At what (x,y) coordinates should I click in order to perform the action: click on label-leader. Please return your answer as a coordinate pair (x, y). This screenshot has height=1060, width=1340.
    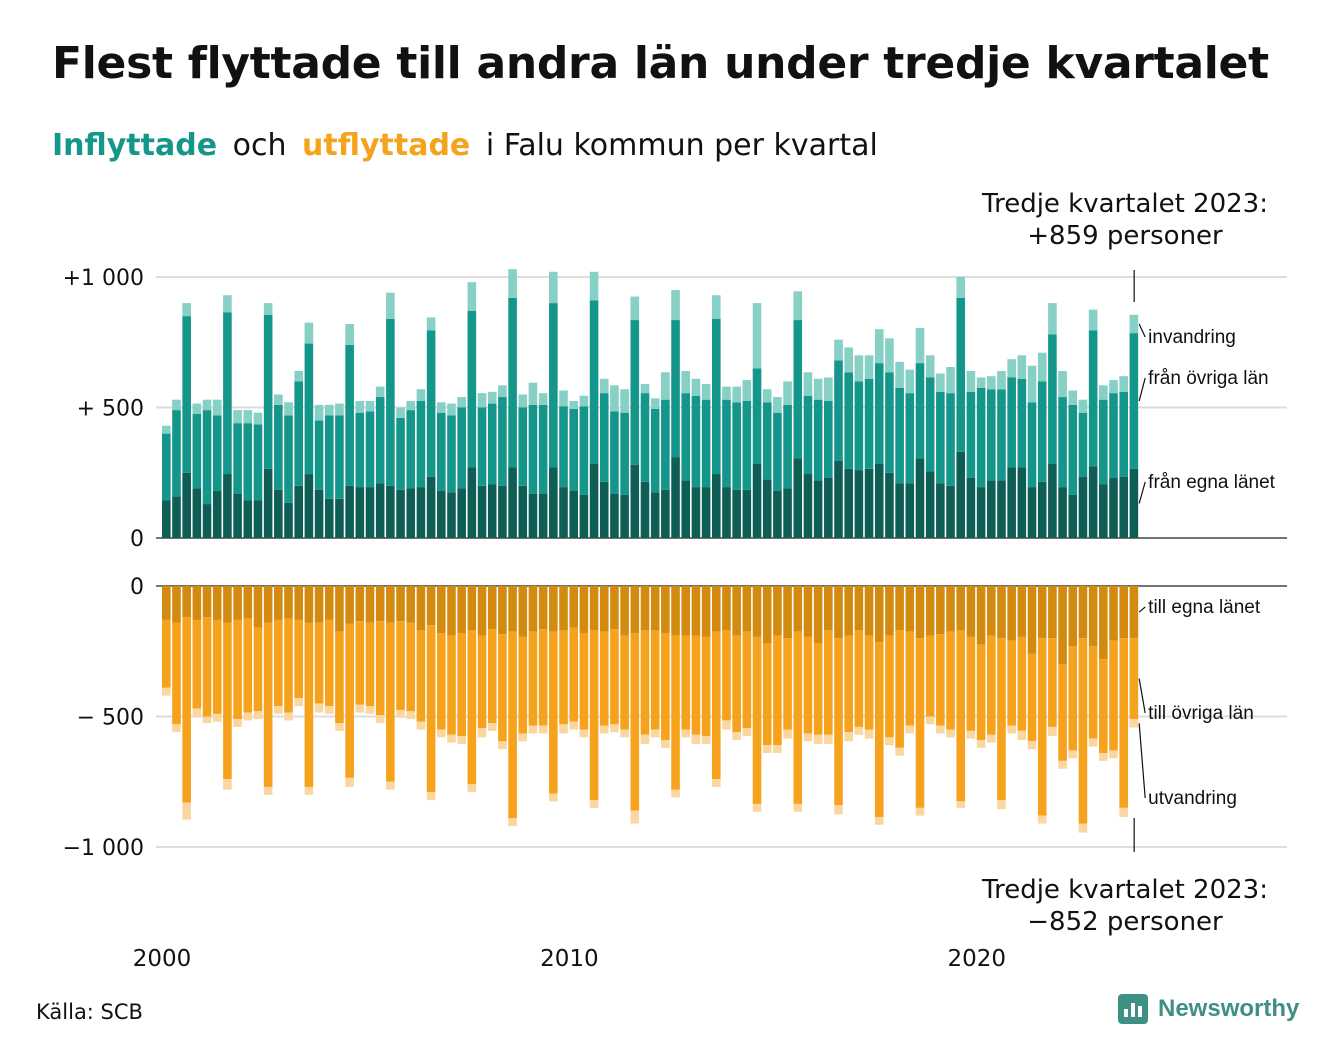
    Looking at the image, I should click on (1142, 330).